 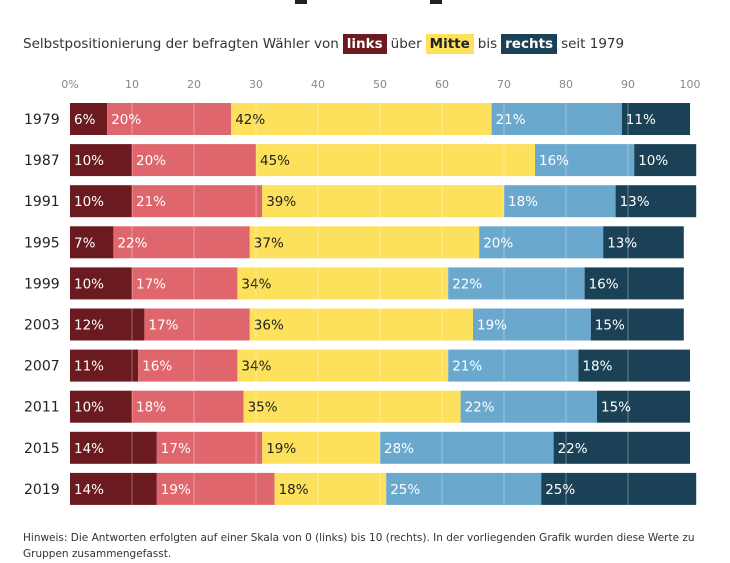 What do you see at coordinates (85, 120) in the screenshot?
I see `bar-value-label: 6%` at bounding box center [85, 120].